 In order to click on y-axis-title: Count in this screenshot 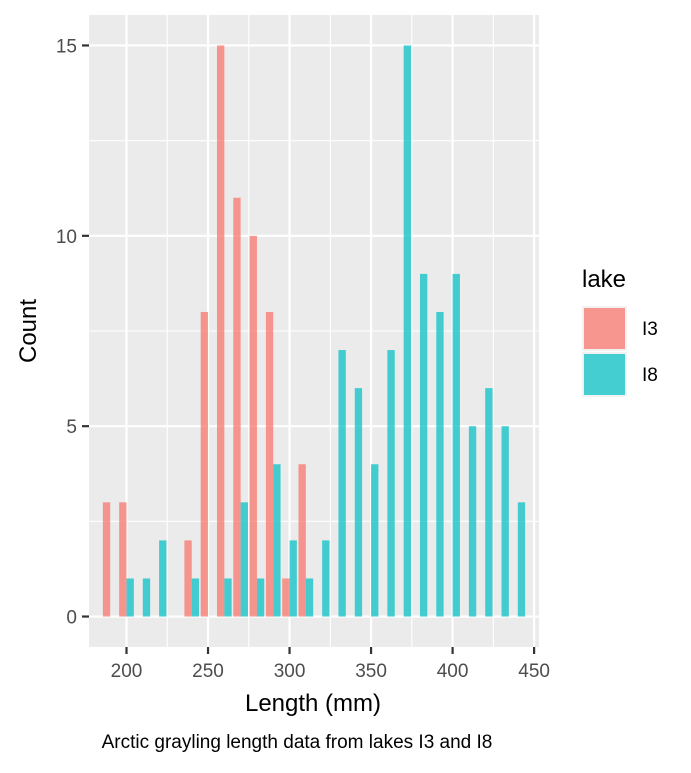, I will do `click(28, 331)`.